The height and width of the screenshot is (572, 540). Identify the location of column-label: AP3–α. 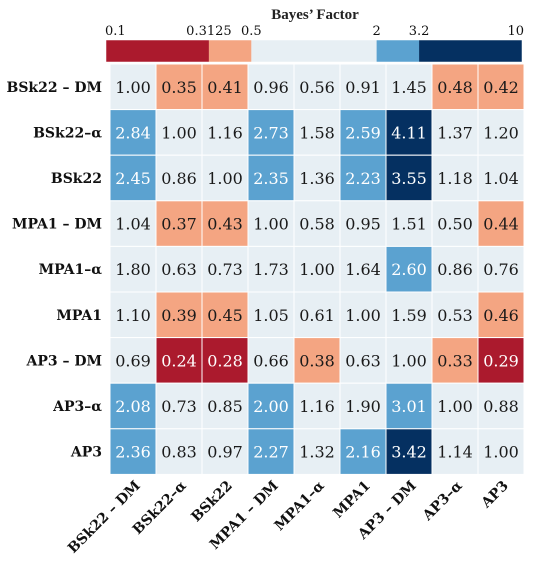
(442, 501).